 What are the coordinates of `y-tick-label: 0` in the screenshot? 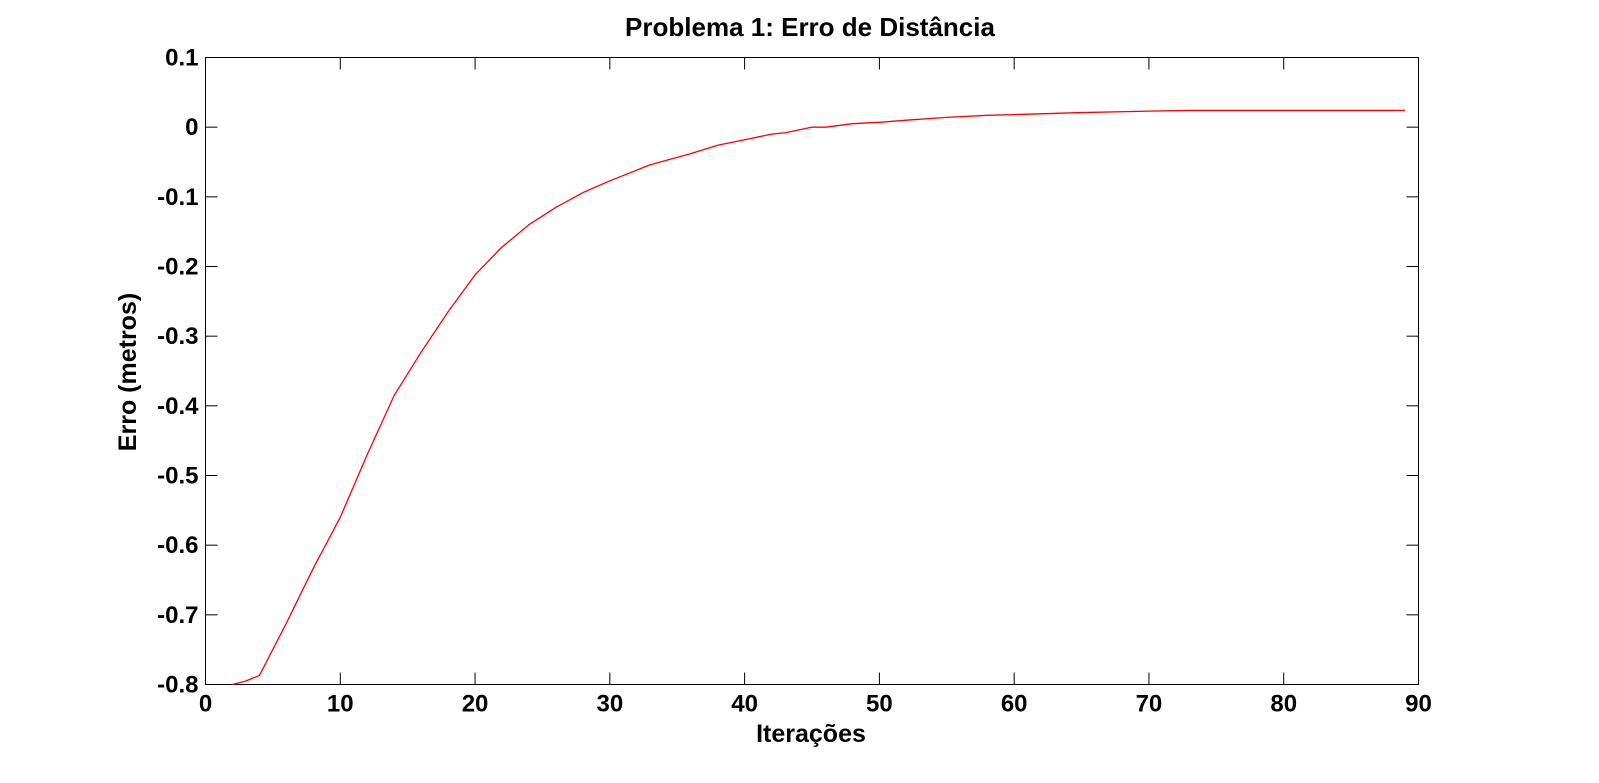 It's located at (191, 127).